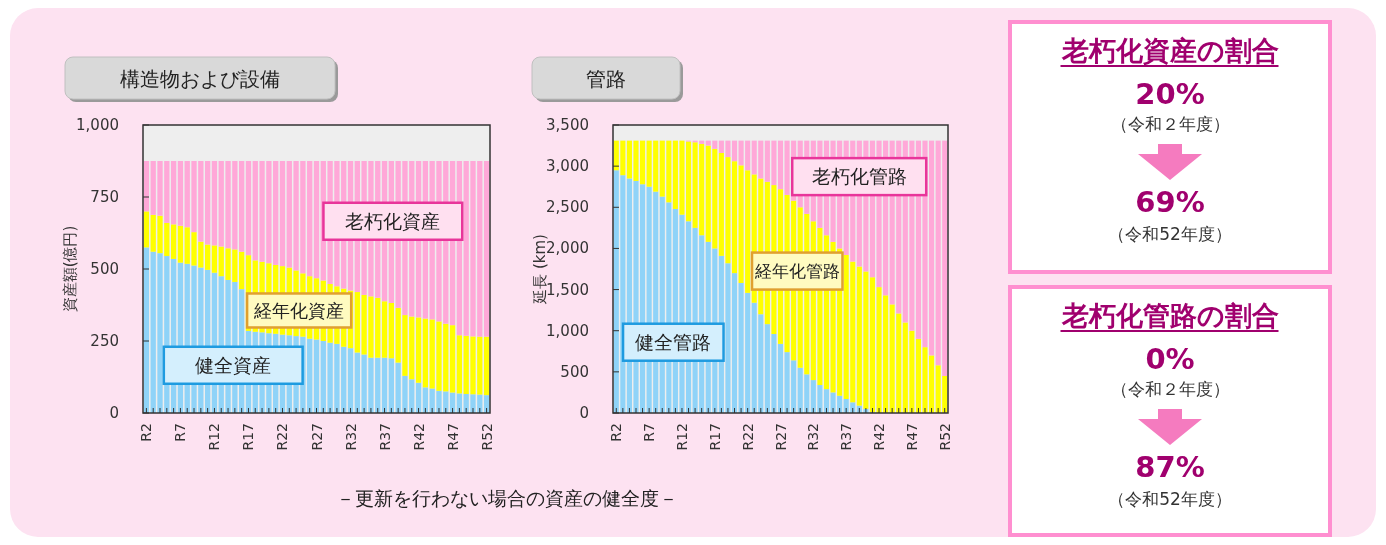  I want to click on series-label: 経年化資産, so click(299, 310).